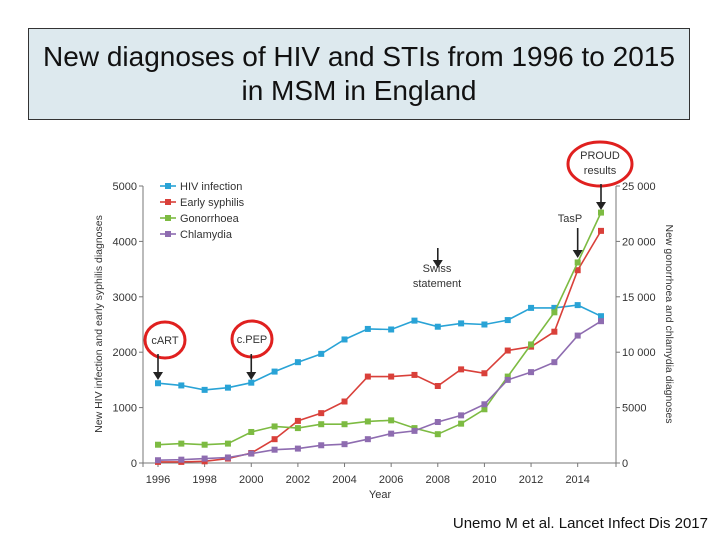 This screenshot has height=540, width=720. I want to click on right-y-tick-label: 15 000, so click(639, 298).